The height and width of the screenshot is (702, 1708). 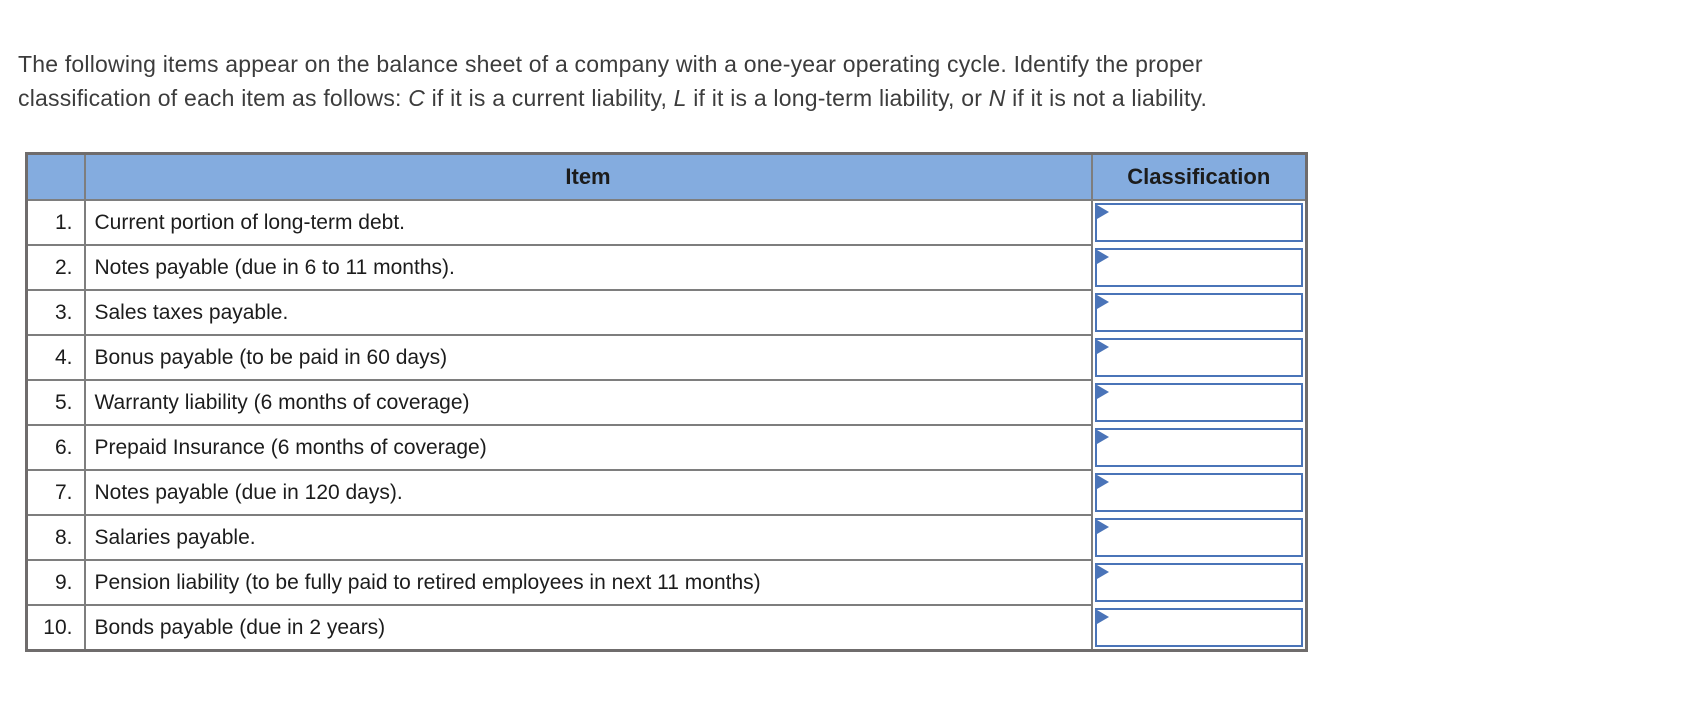 I want to click on row-number: 3., so click(x=55, y=312).